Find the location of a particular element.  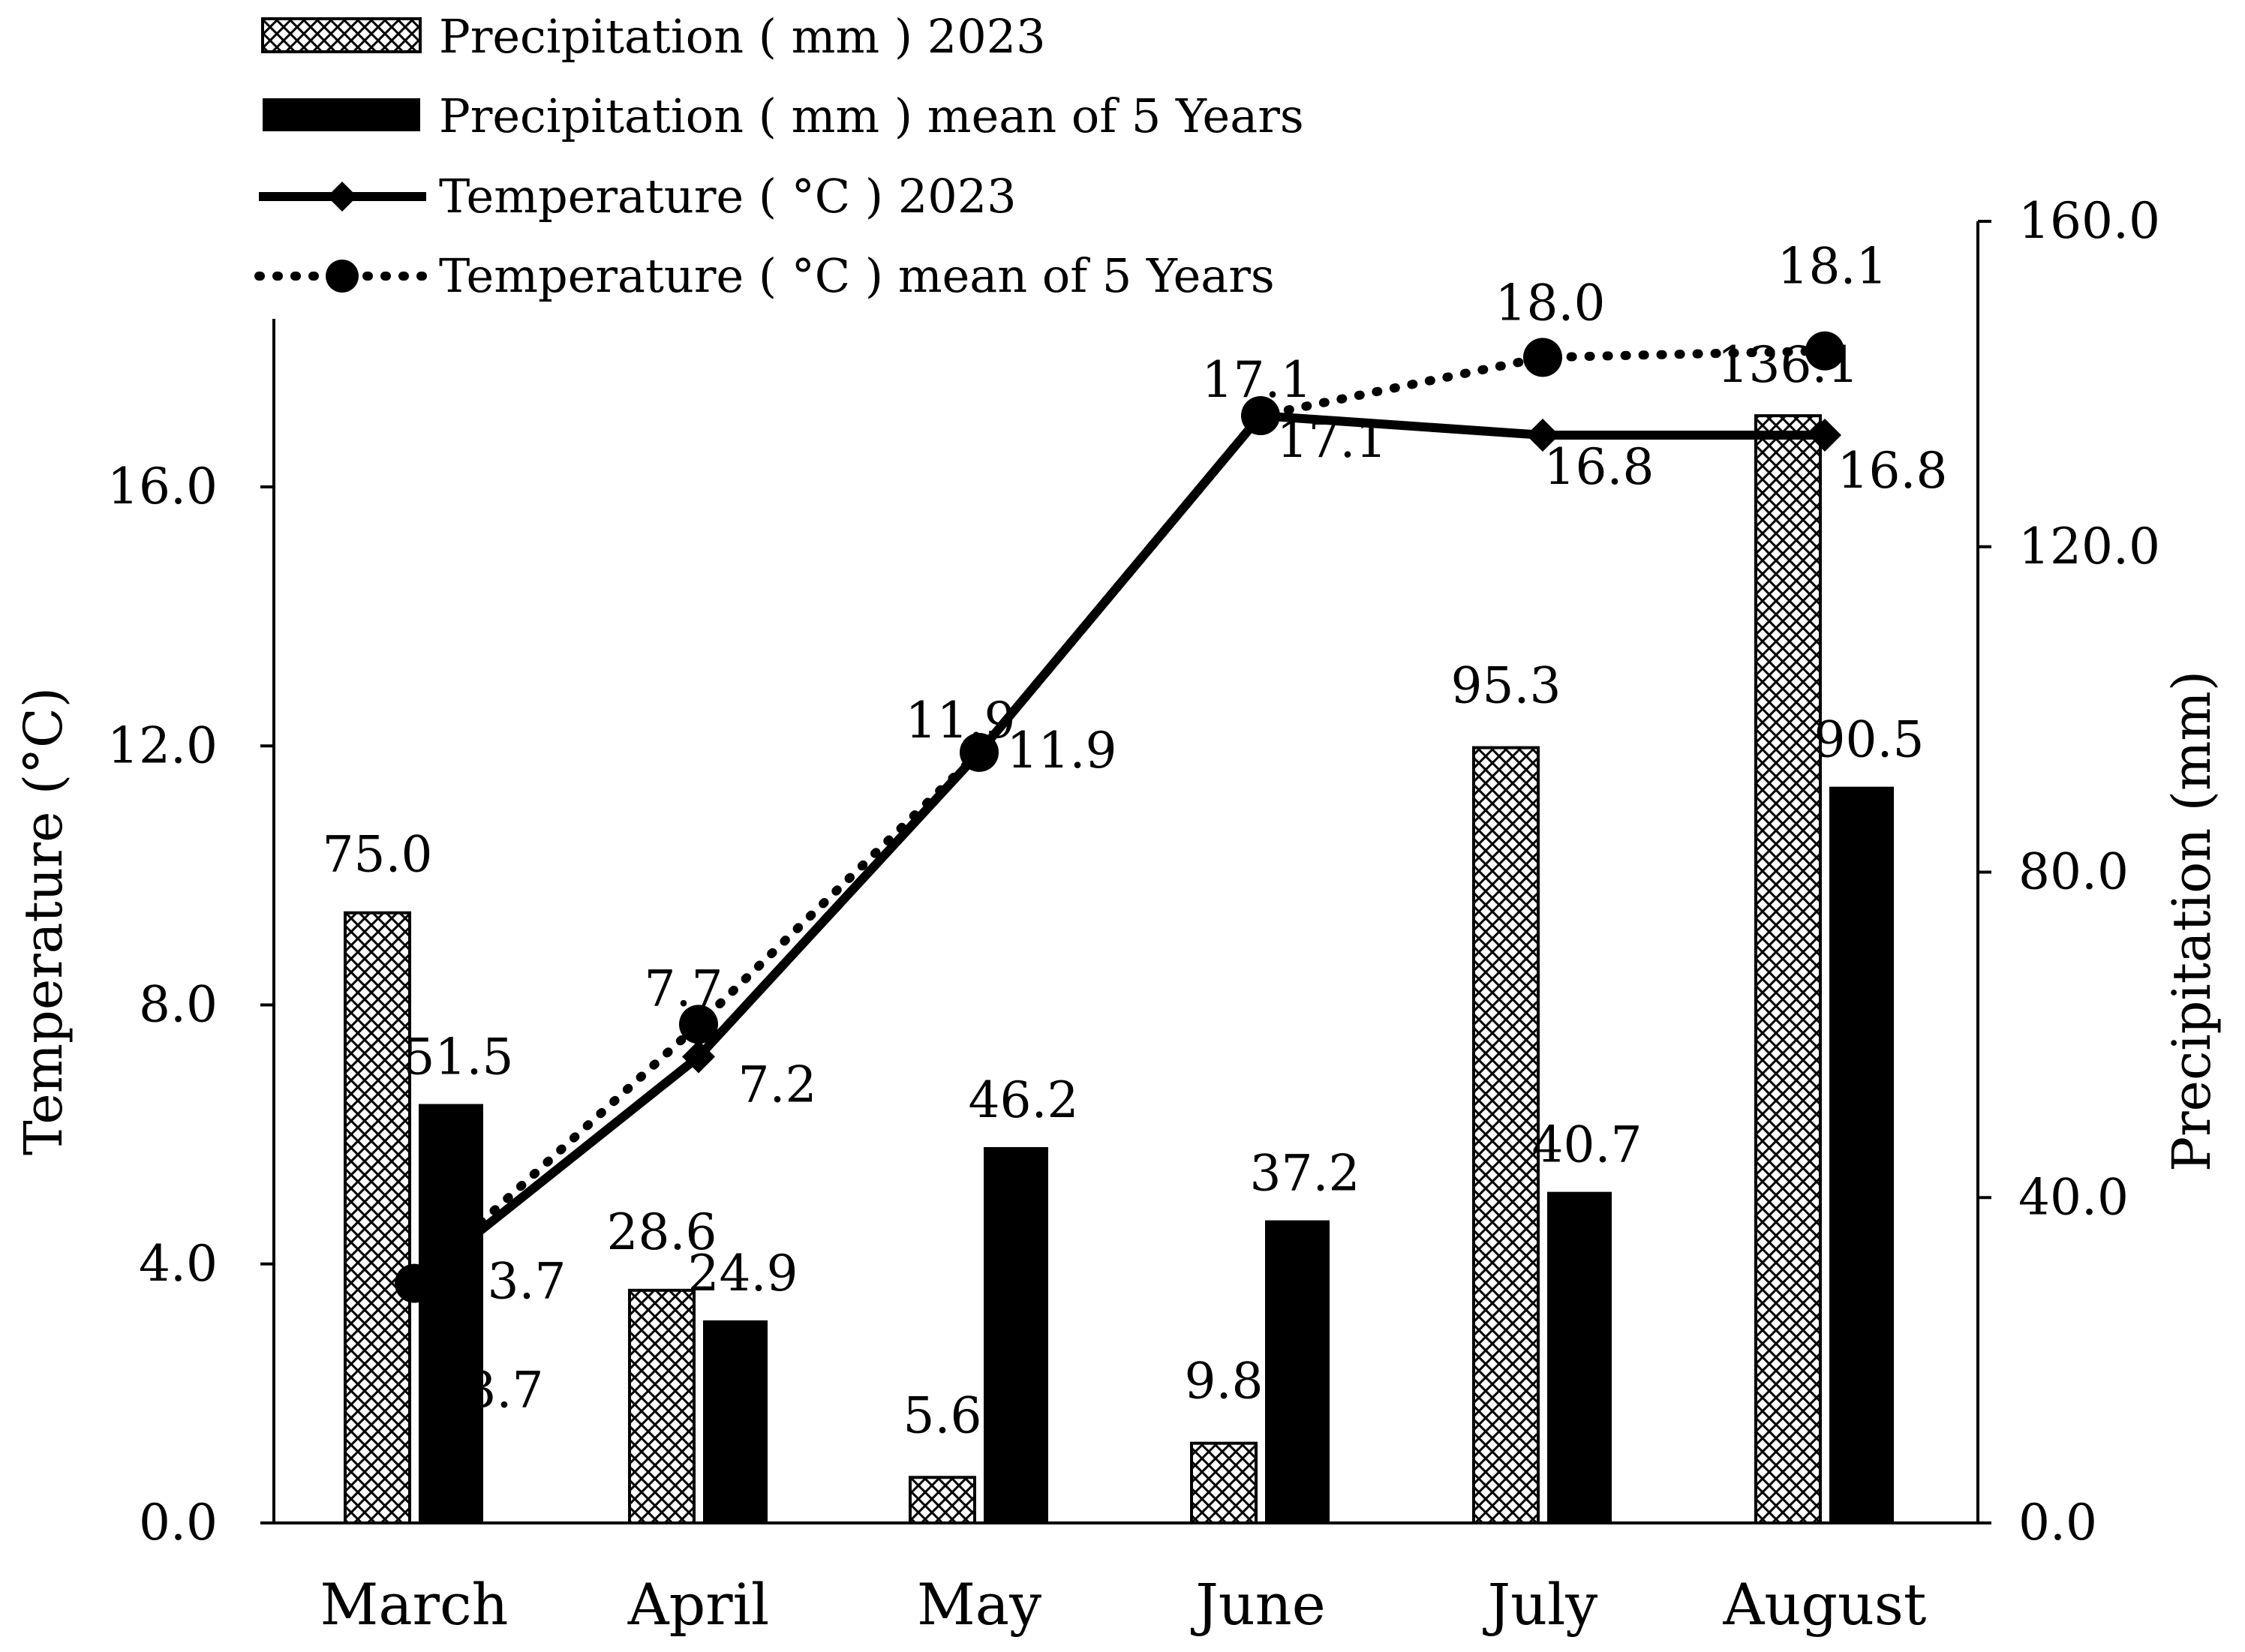

label-precip-2023: 75.0 is located at coordinates (378, 855).